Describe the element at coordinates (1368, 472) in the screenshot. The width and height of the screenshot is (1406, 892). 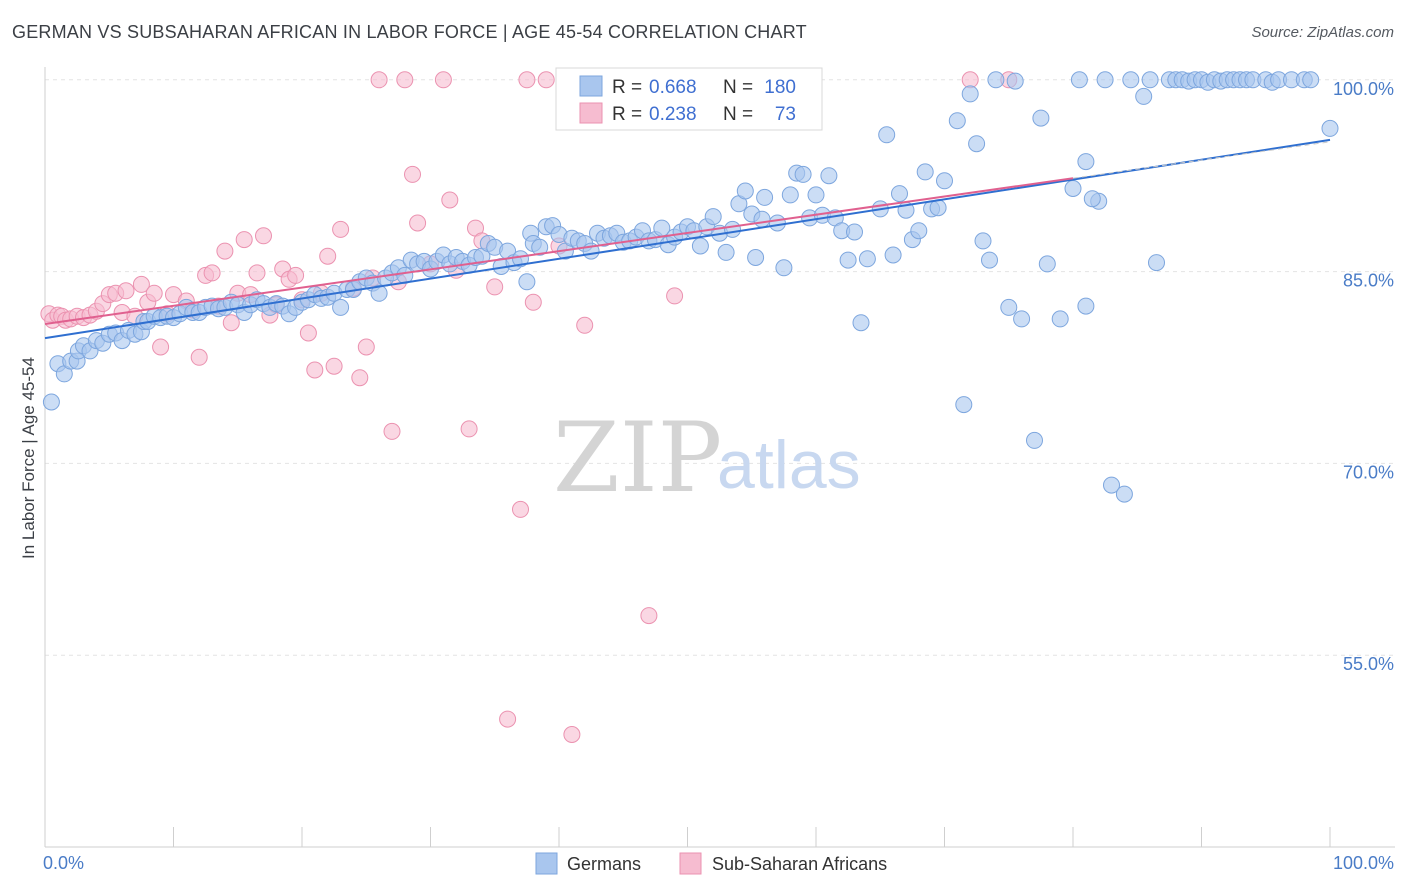
I see `y-tick-label: 70.0%` at that location.